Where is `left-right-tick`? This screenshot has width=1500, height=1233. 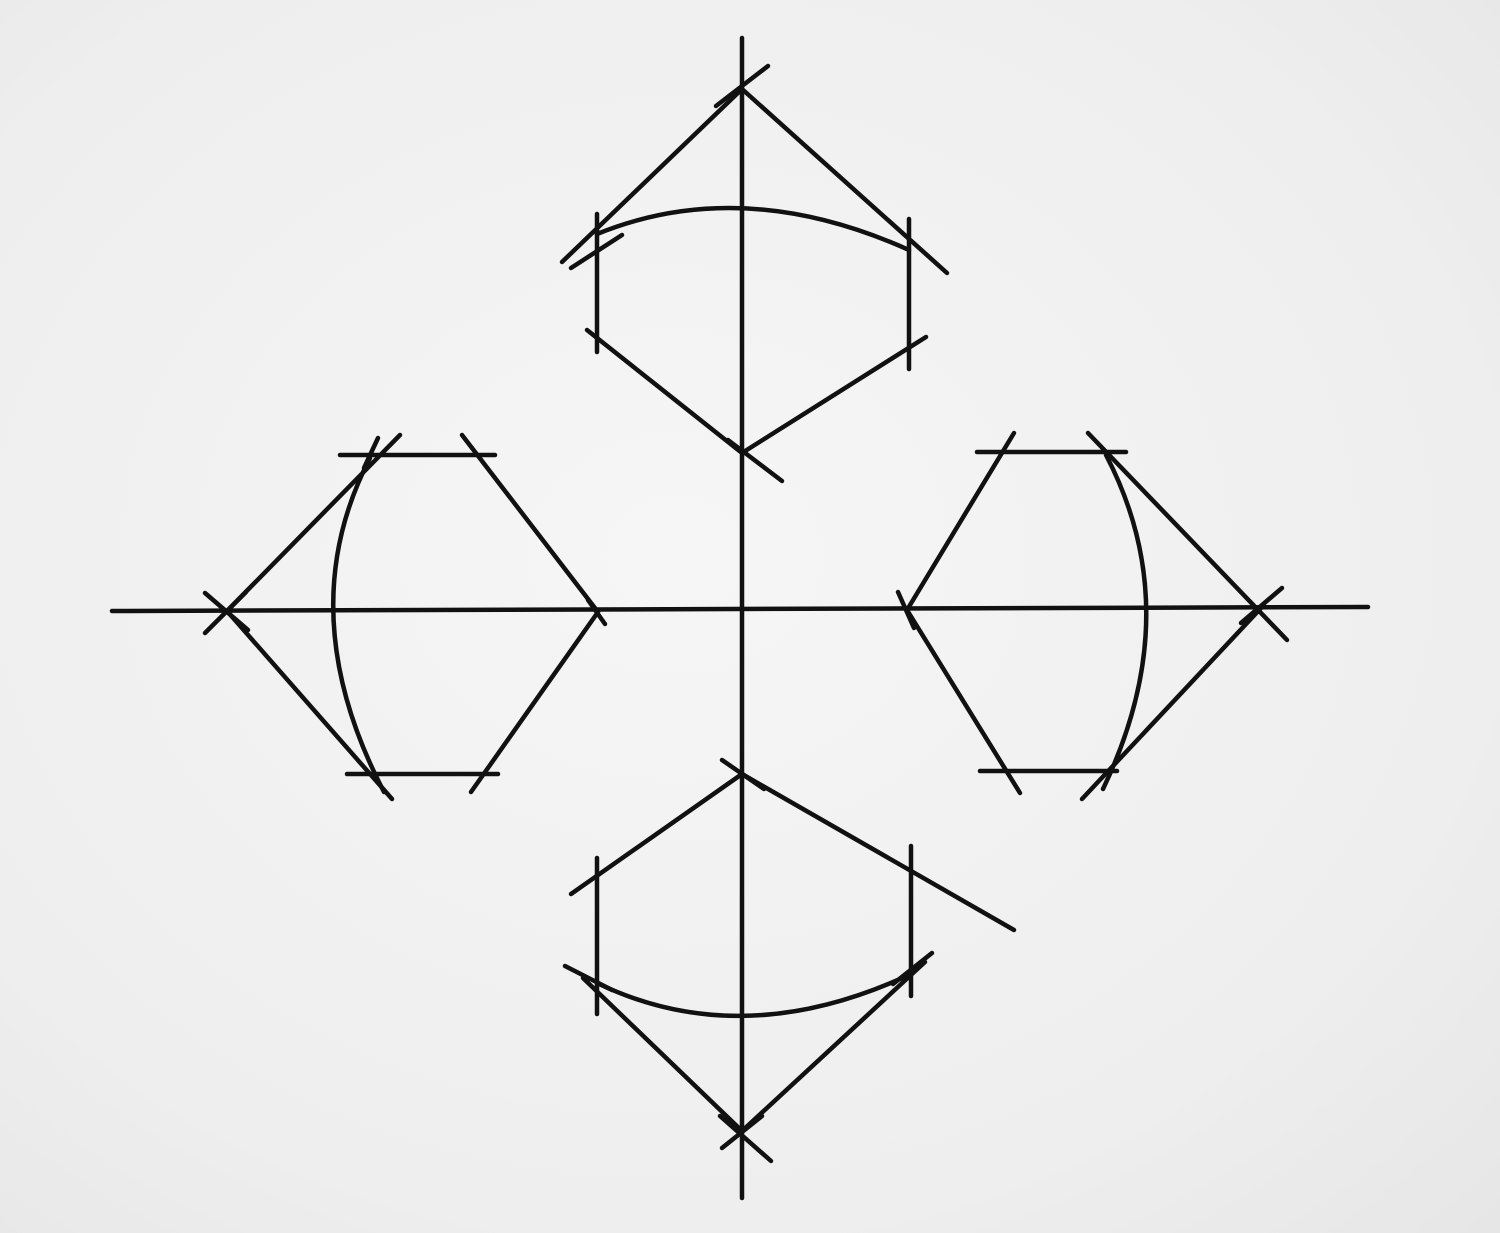 left-right-tick is located at coordinates (596, 612).